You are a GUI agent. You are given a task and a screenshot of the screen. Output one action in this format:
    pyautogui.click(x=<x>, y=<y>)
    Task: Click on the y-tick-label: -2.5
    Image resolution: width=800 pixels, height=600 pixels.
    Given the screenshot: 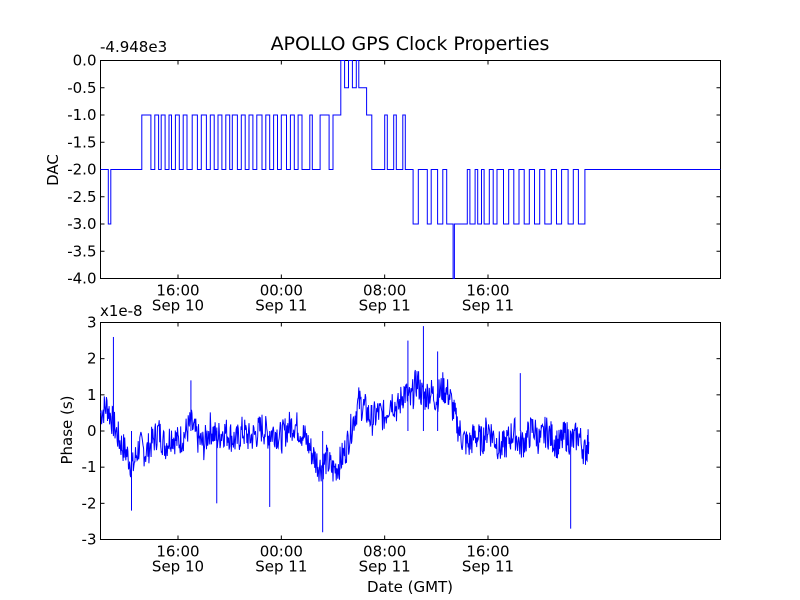 What is the action you would take?
    pyautogui.click(x=81, y=197)
    